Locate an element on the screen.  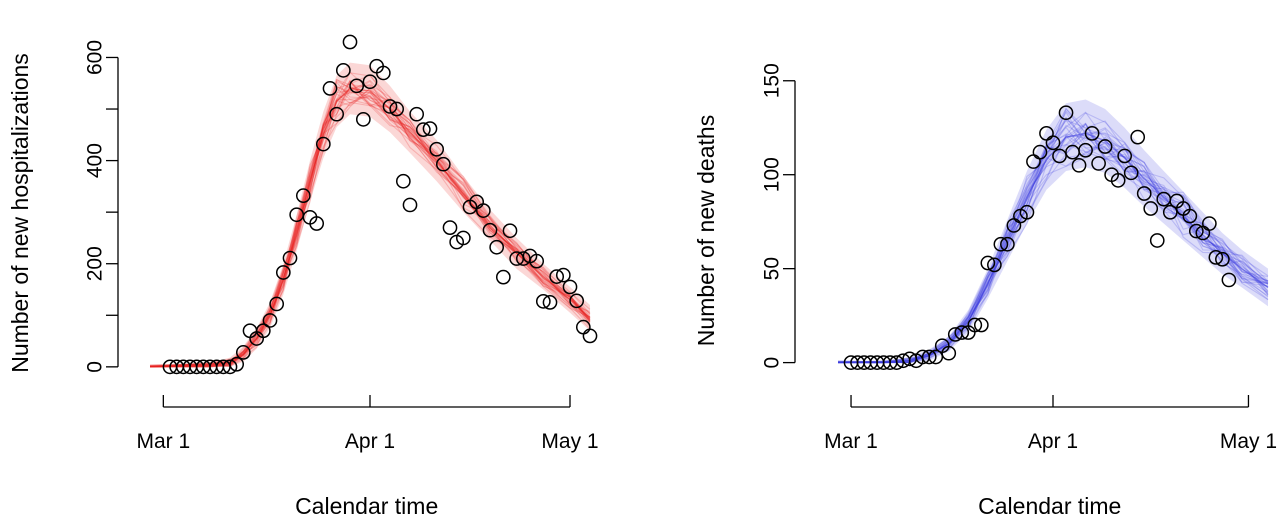
x-tick-label: Mar 1 is located at coordinates (851, 441).